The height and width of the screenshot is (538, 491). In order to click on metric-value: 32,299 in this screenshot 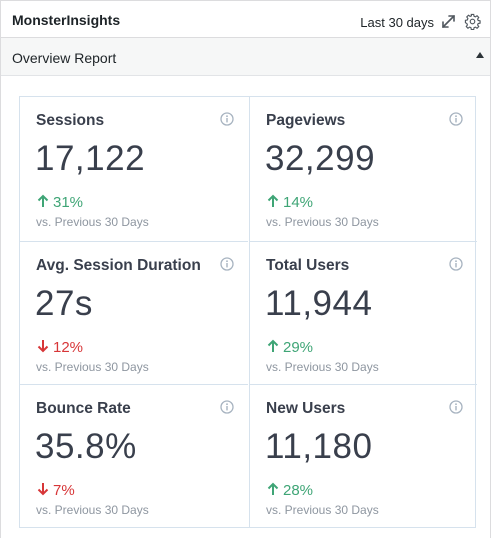, I will do `click(320, 158)`.